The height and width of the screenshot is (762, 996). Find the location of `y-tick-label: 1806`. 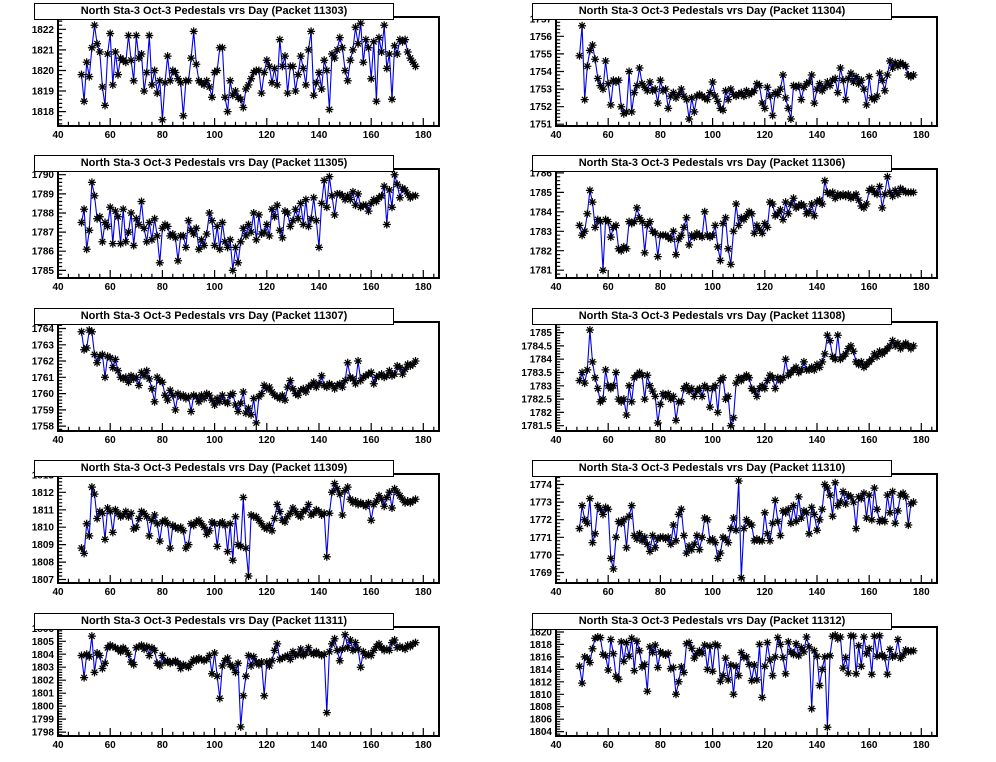

y-tick-label: 1806 is located at coordinates (541, 719).